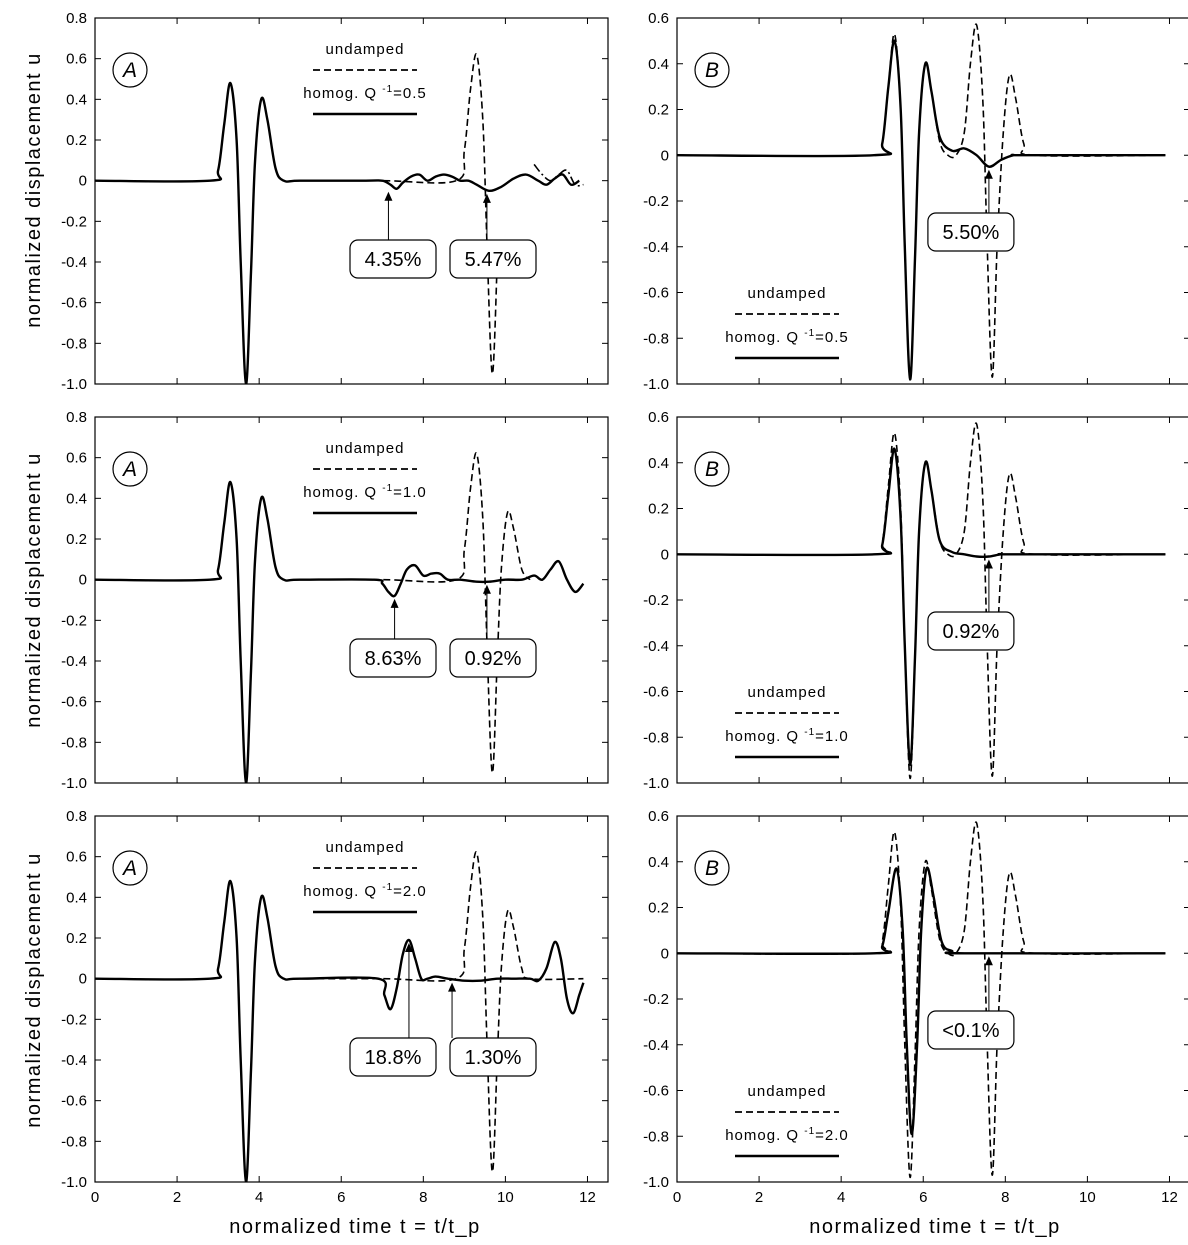 This screenshot has width=1188, height=1245. What do you see at coordinates (677, 1197) in the screenshot?
I see `x-tick-label: 0` at bounding box center [677, 1197].